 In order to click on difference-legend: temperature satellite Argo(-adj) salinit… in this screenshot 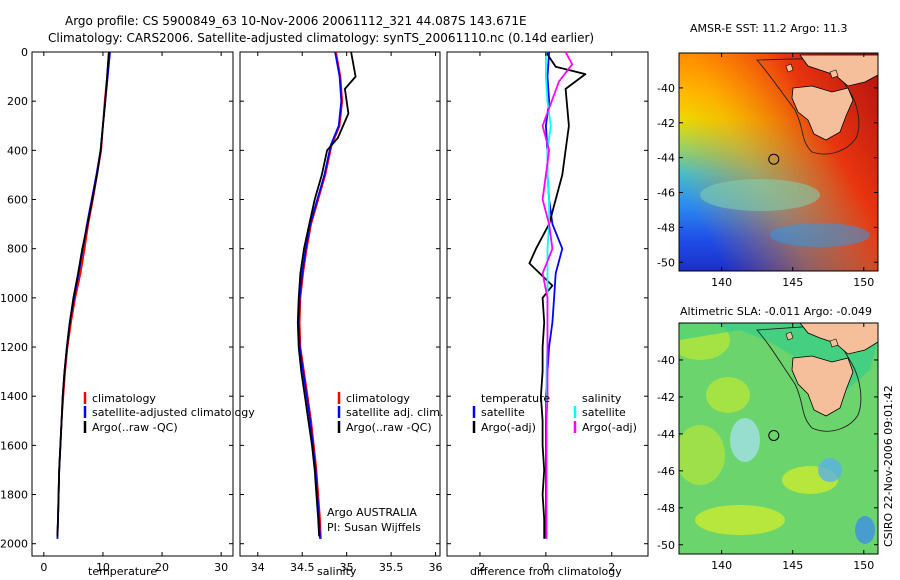, I will do `click(554, 413)`.